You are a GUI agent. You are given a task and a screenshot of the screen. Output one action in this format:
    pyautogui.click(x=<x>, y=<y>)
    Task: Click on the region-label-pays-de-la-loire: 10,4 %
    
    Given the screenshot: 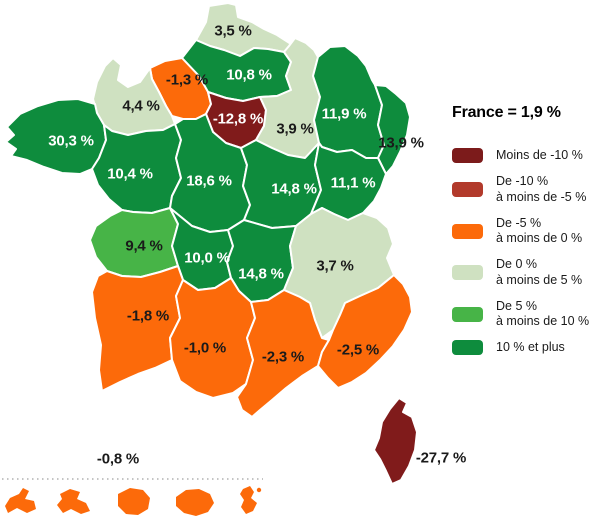 What is the action you would take?
    pyautogui.click(x=130, y=174)
    